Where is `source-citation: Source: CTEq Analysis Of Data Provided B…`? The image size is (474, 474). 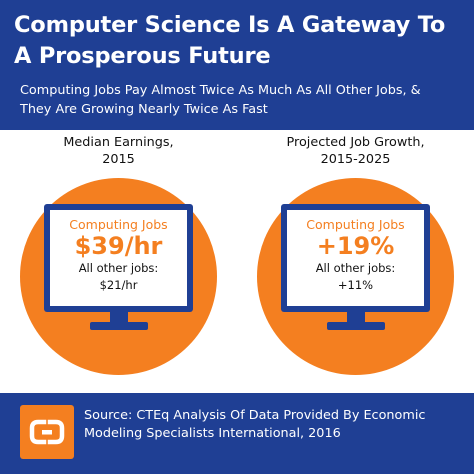 source-citation: Source: CTEq Analysis Of Data Provided B… is located at coordinates (274, 425).